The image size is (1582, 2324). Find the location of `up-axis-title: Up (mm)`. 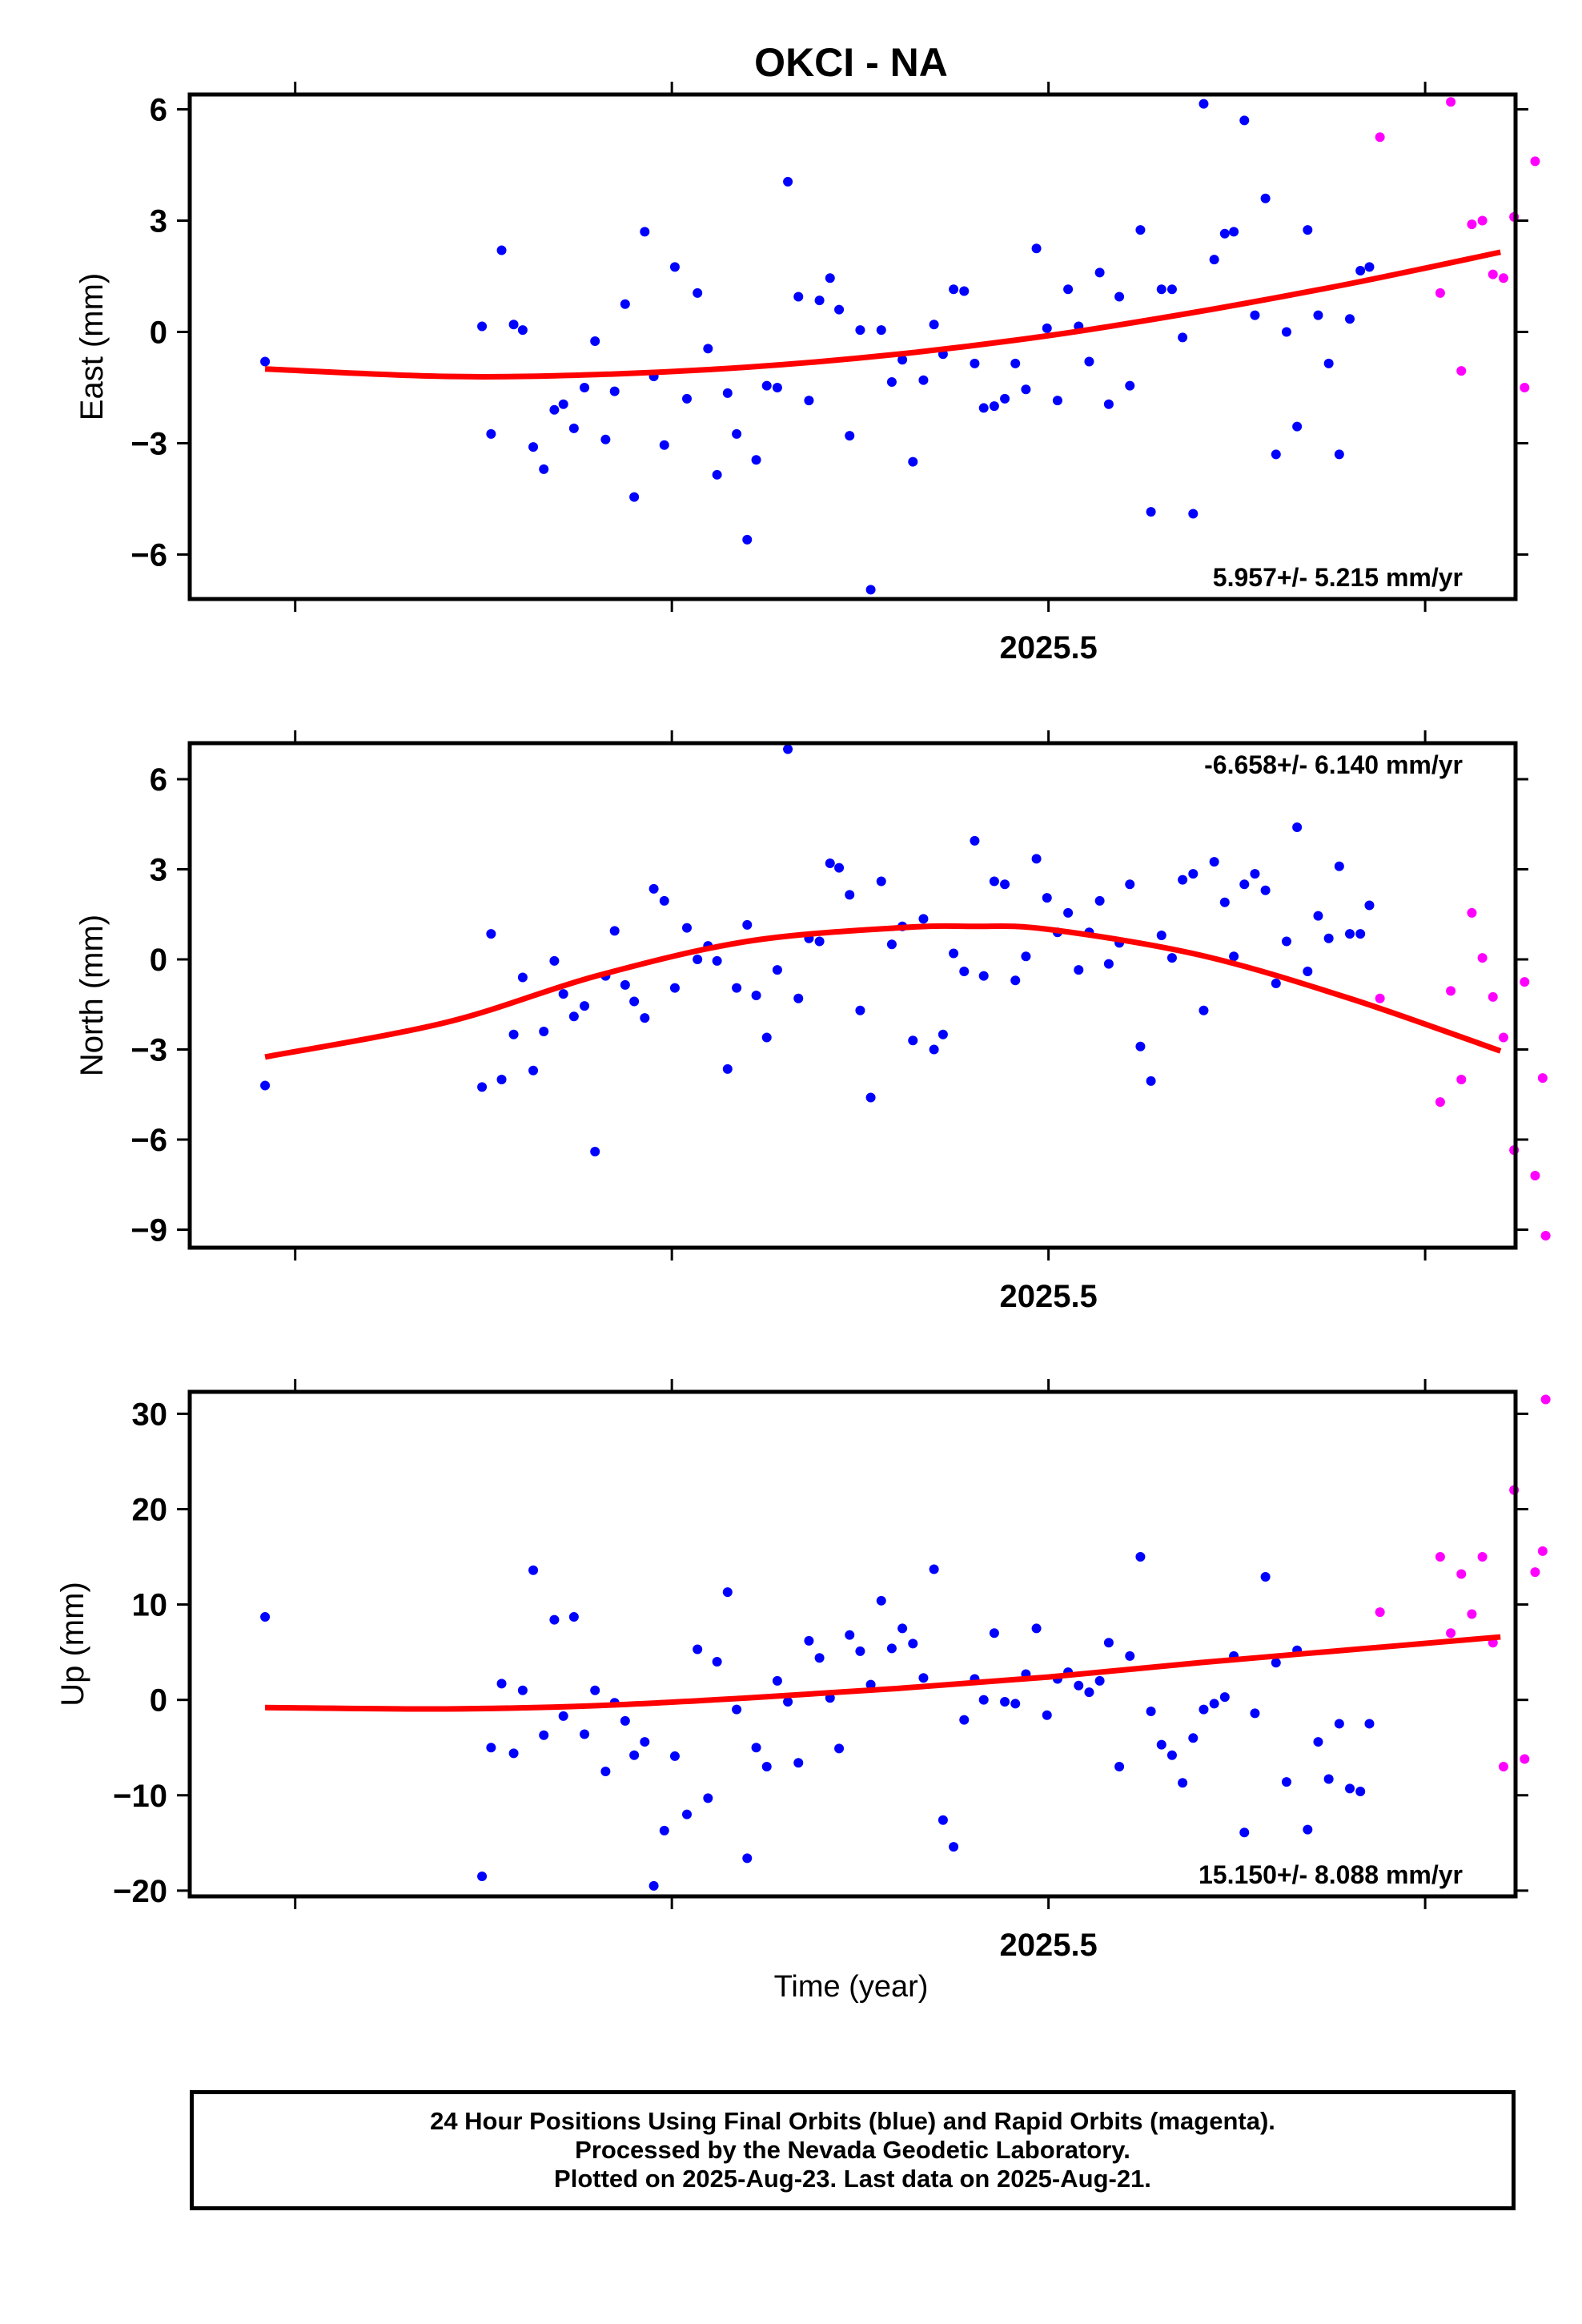

up-axis-title: Up (mm) is located at coordinates (72, 1644).